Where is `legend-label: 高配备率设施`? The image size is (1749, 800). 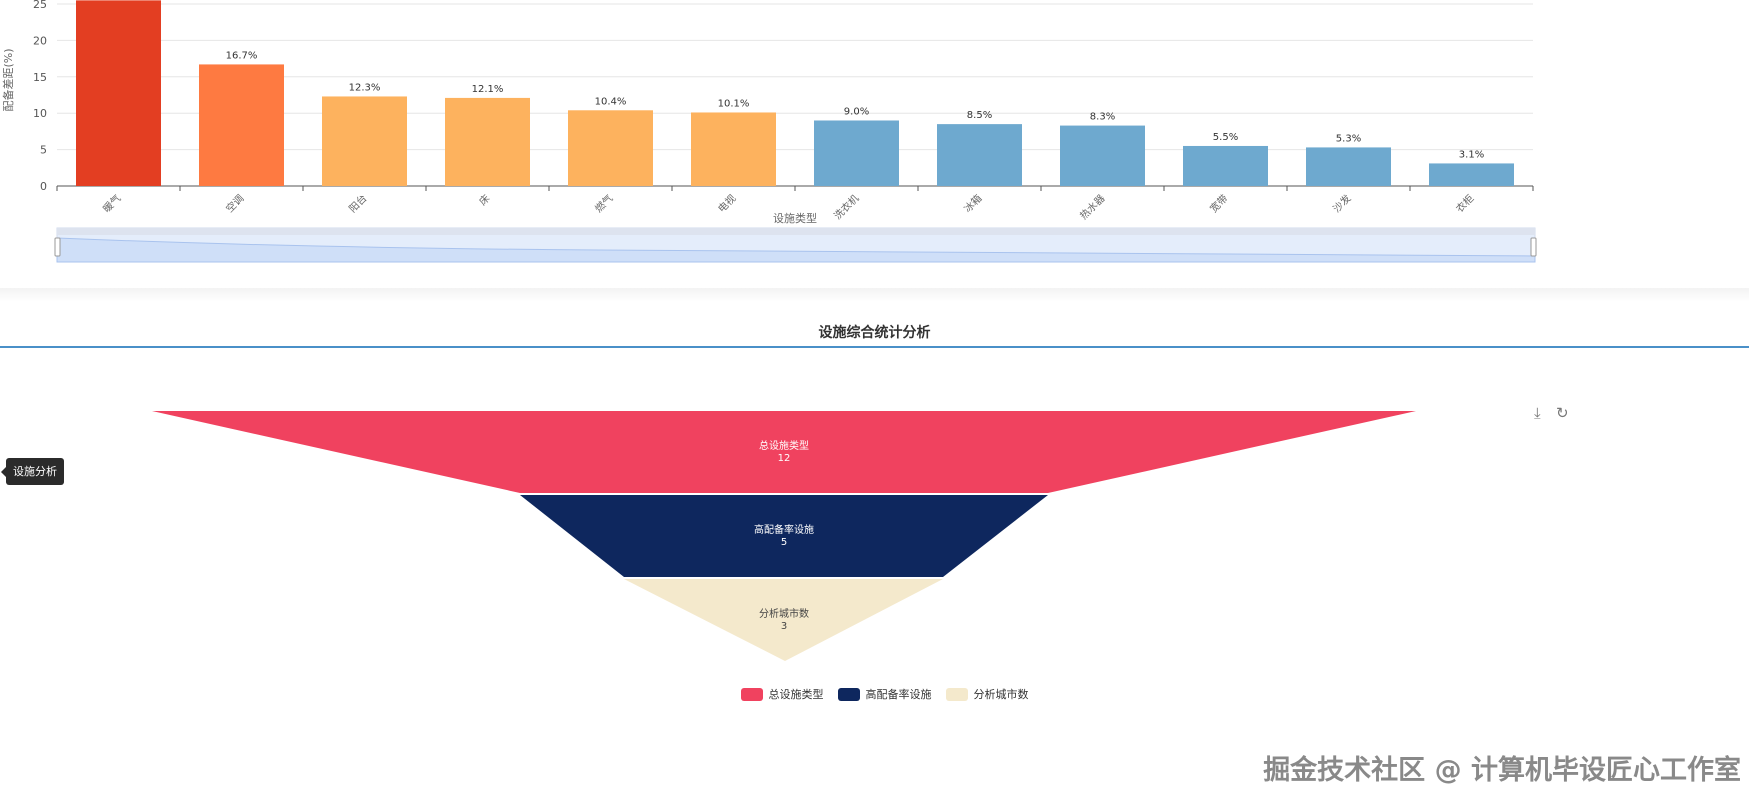 legend-label: 高配备率设施 is located at coordinates (898, 694).